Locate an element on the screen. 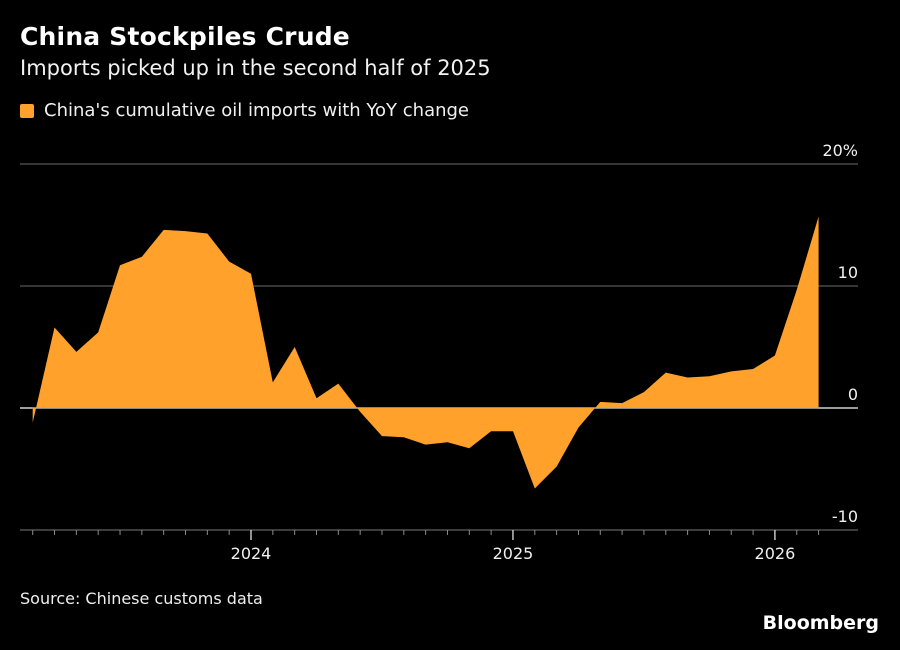 The image size is (900, 650). y-tick-label-10: 10 is located at coordinates (848, 272).